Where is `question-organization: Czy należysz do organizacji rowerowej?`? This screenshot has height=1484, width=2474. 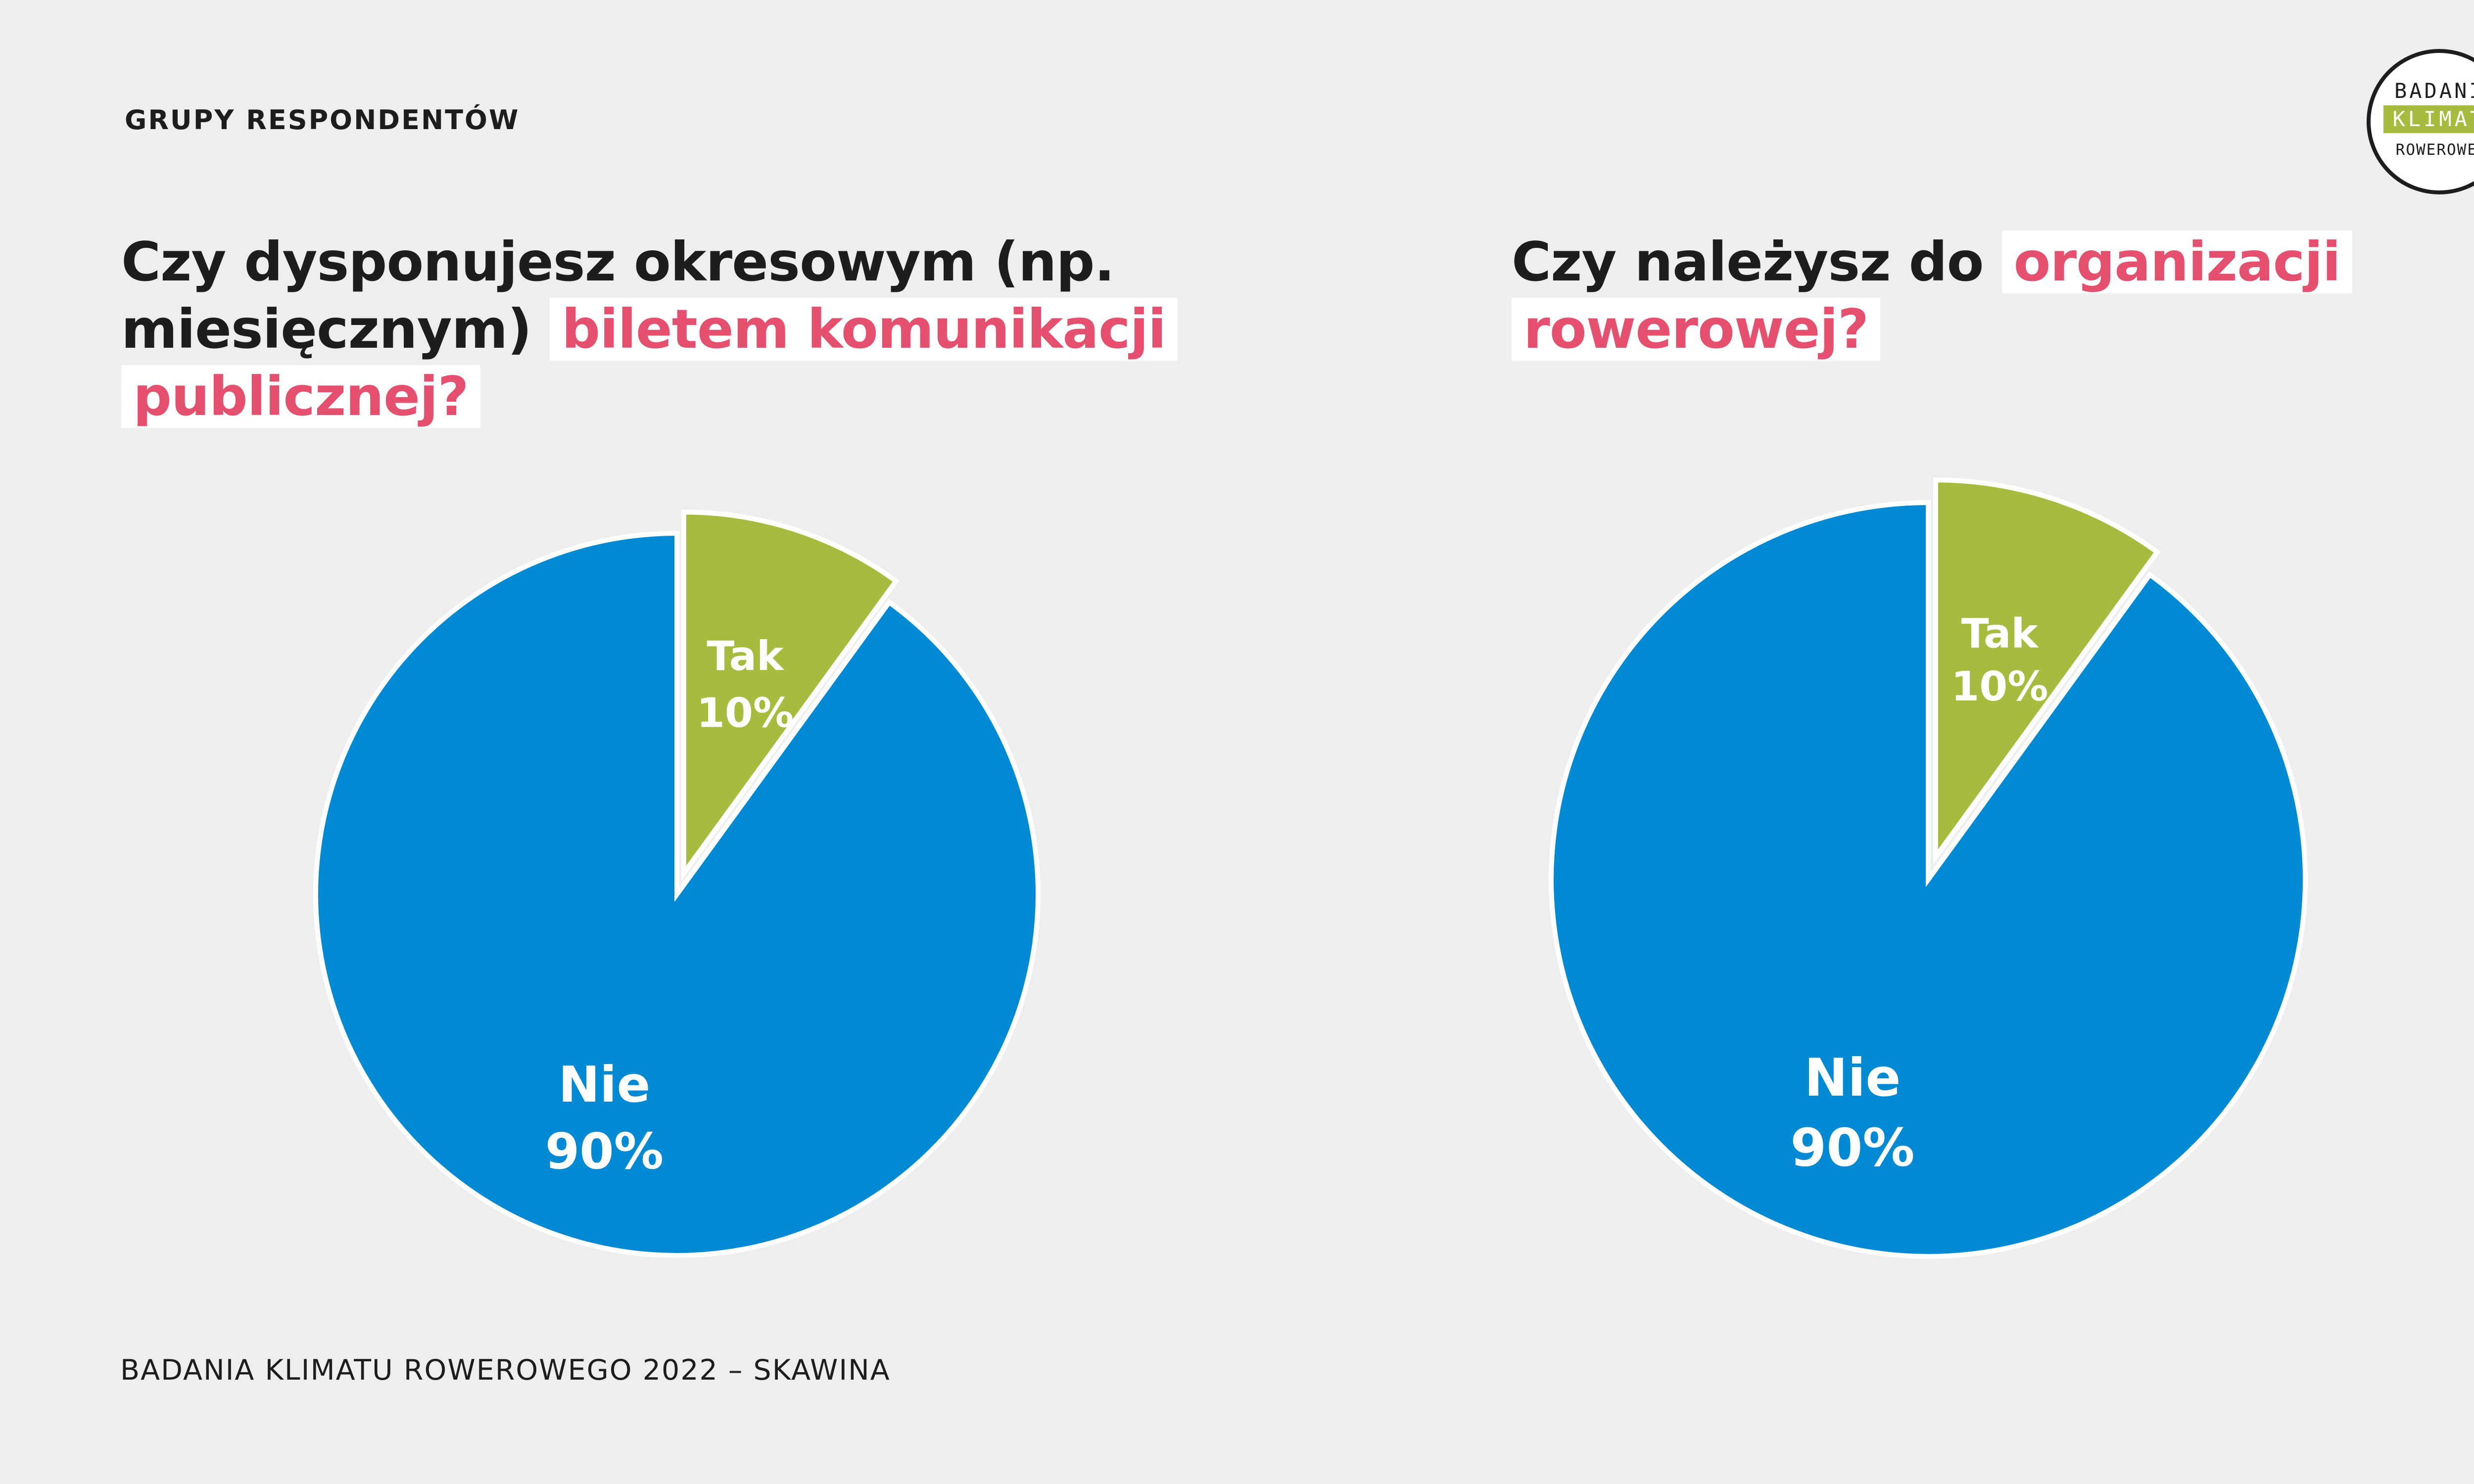 question-organization: Czy należysz do organizacji rowerowej? is located at coordinates (1982, 296).